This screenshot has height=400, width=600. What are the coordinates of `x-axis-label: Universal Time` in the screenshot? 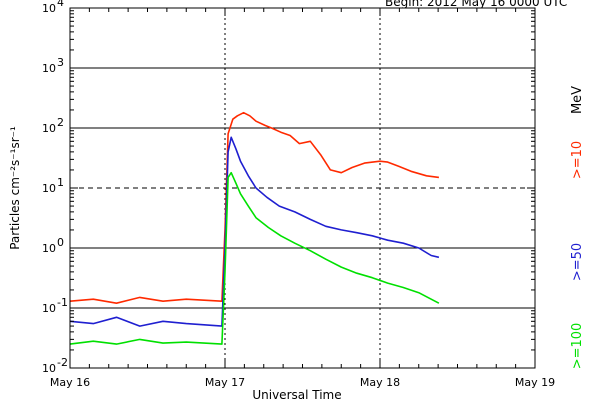 It's located at (296, 394).